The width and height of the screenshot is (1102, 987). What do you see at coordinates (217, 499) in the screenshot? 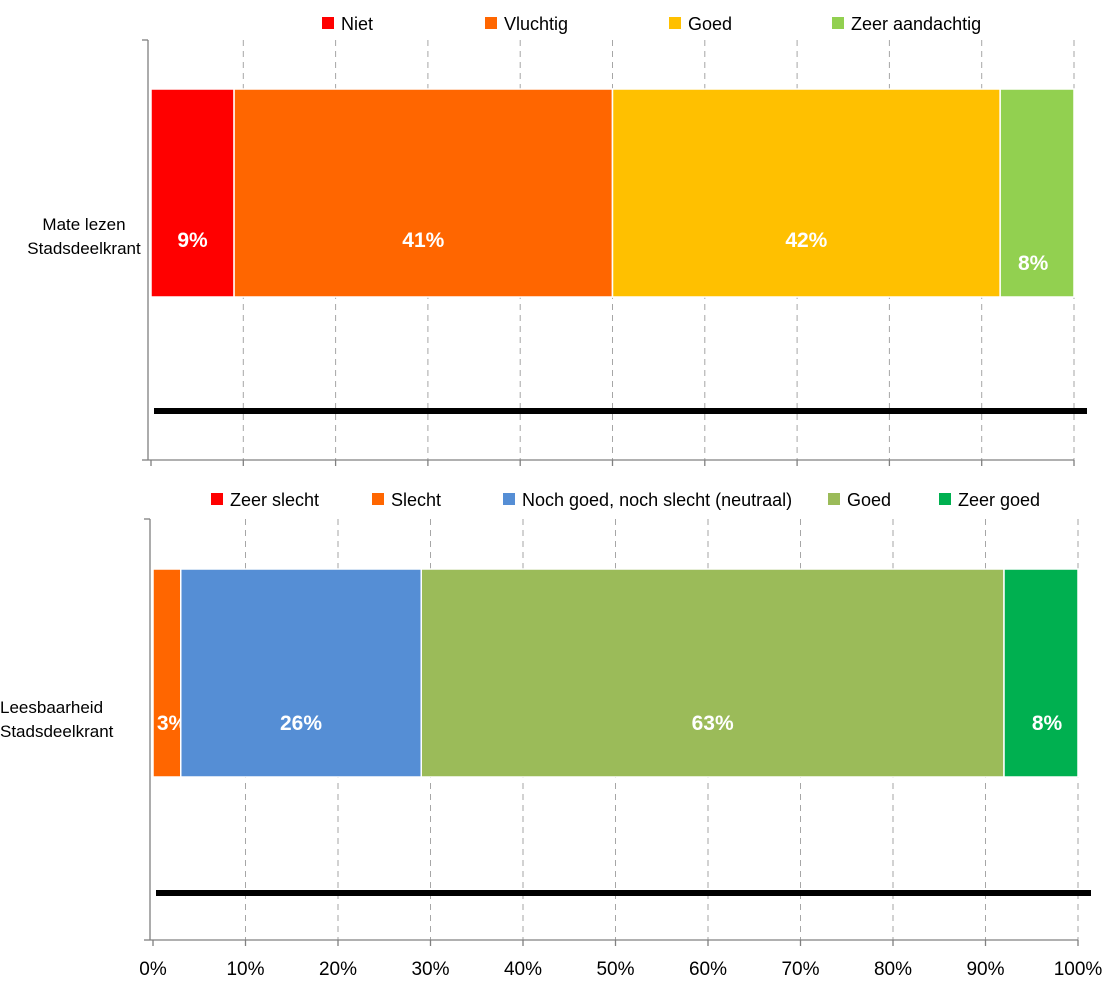
I see `chart2-legend-swatch-zeer-slecht` at bounding box center [217, 499].